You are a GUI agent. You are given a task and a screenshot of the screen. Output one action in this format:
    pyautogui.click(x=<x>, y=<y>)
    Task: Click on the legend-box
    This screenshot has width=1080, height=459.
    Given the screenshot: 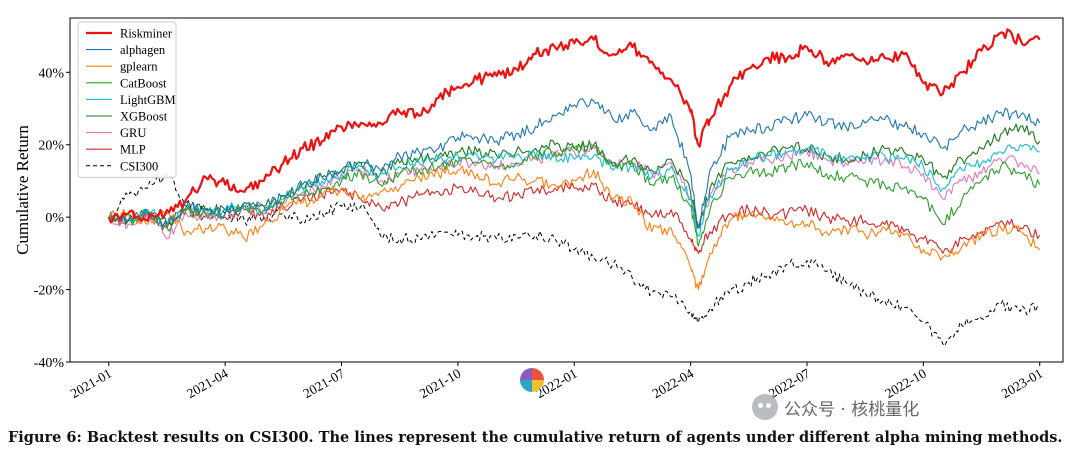 What is the action you would take?
    pyautogui.click(x=127, y=99)
    